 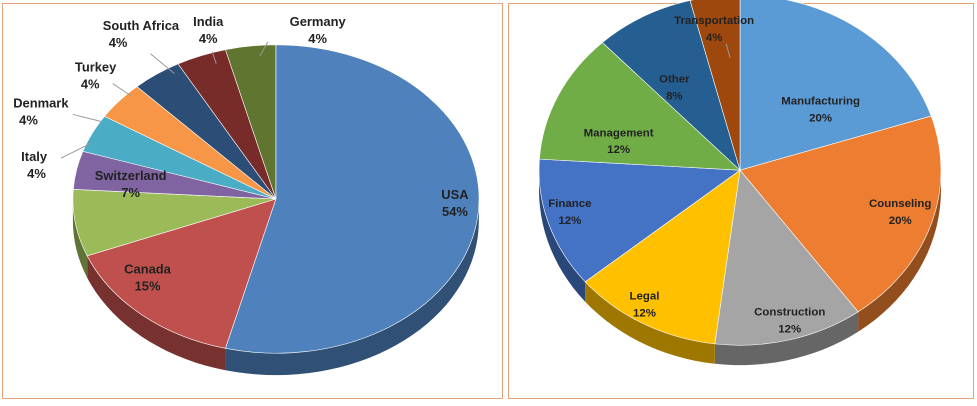 I want to click on pie-slice-management, so click(x=640, y=106).